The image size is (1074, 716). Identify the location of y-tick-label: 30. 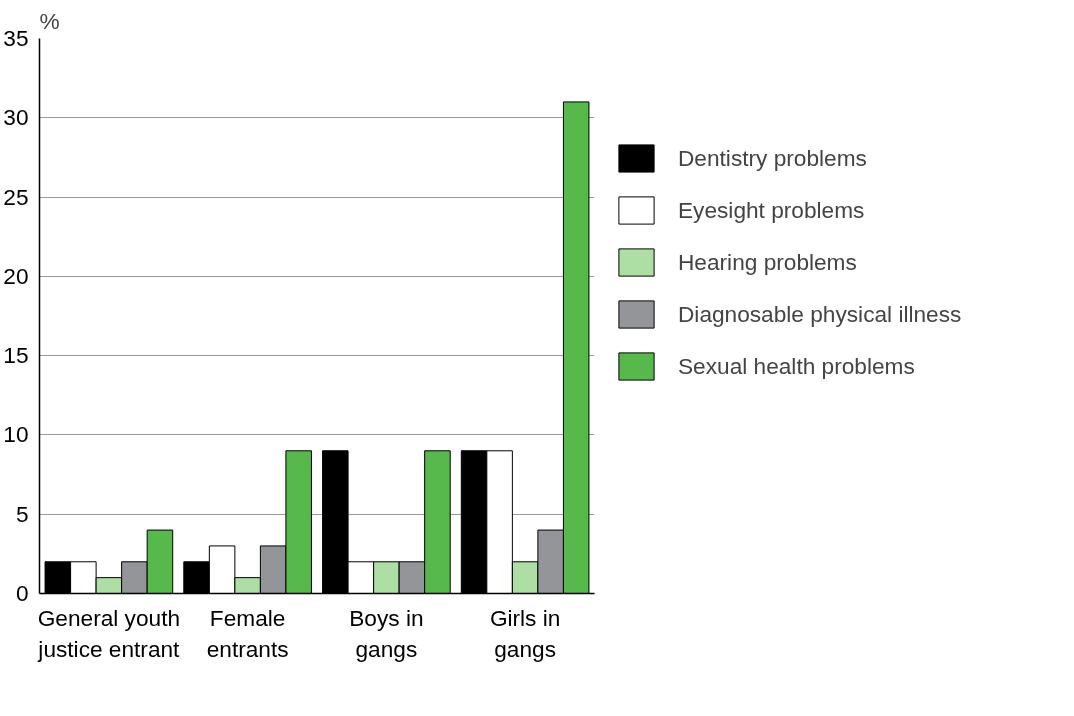
(16, 117).